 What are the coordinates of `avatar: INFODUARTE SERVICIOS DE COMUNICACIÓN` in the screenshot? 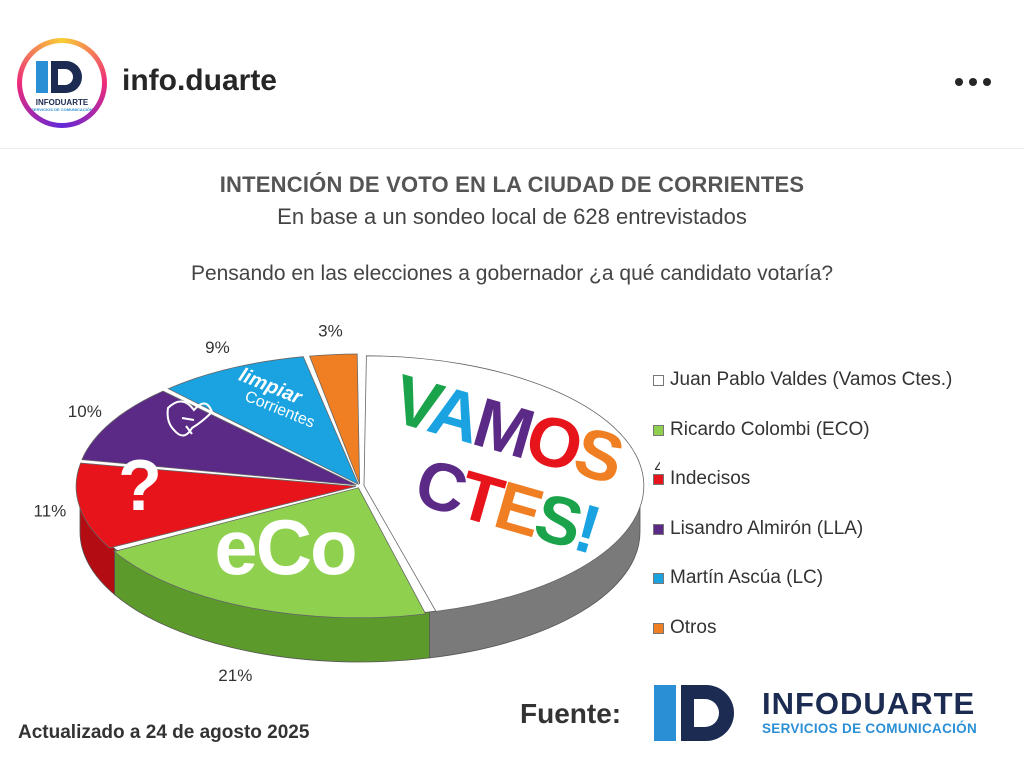 It's located at (62, 83).